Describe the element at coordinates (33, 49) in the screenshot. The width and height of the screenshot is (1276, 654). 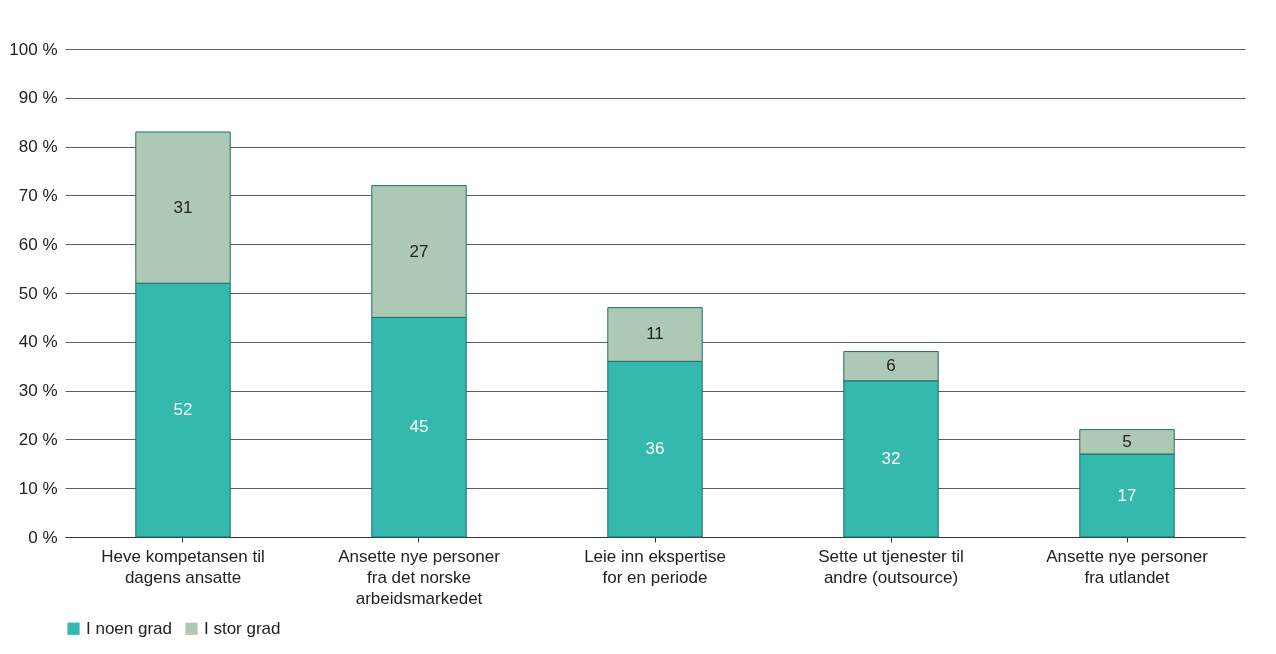
I see `y-tick-label: 100 %` at that location.